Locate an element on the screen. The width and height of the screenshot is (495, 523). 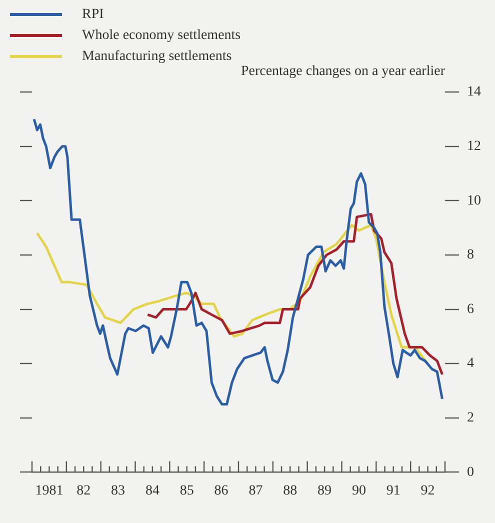
y-tick-label: 6 is located at coordinates (470, 309).